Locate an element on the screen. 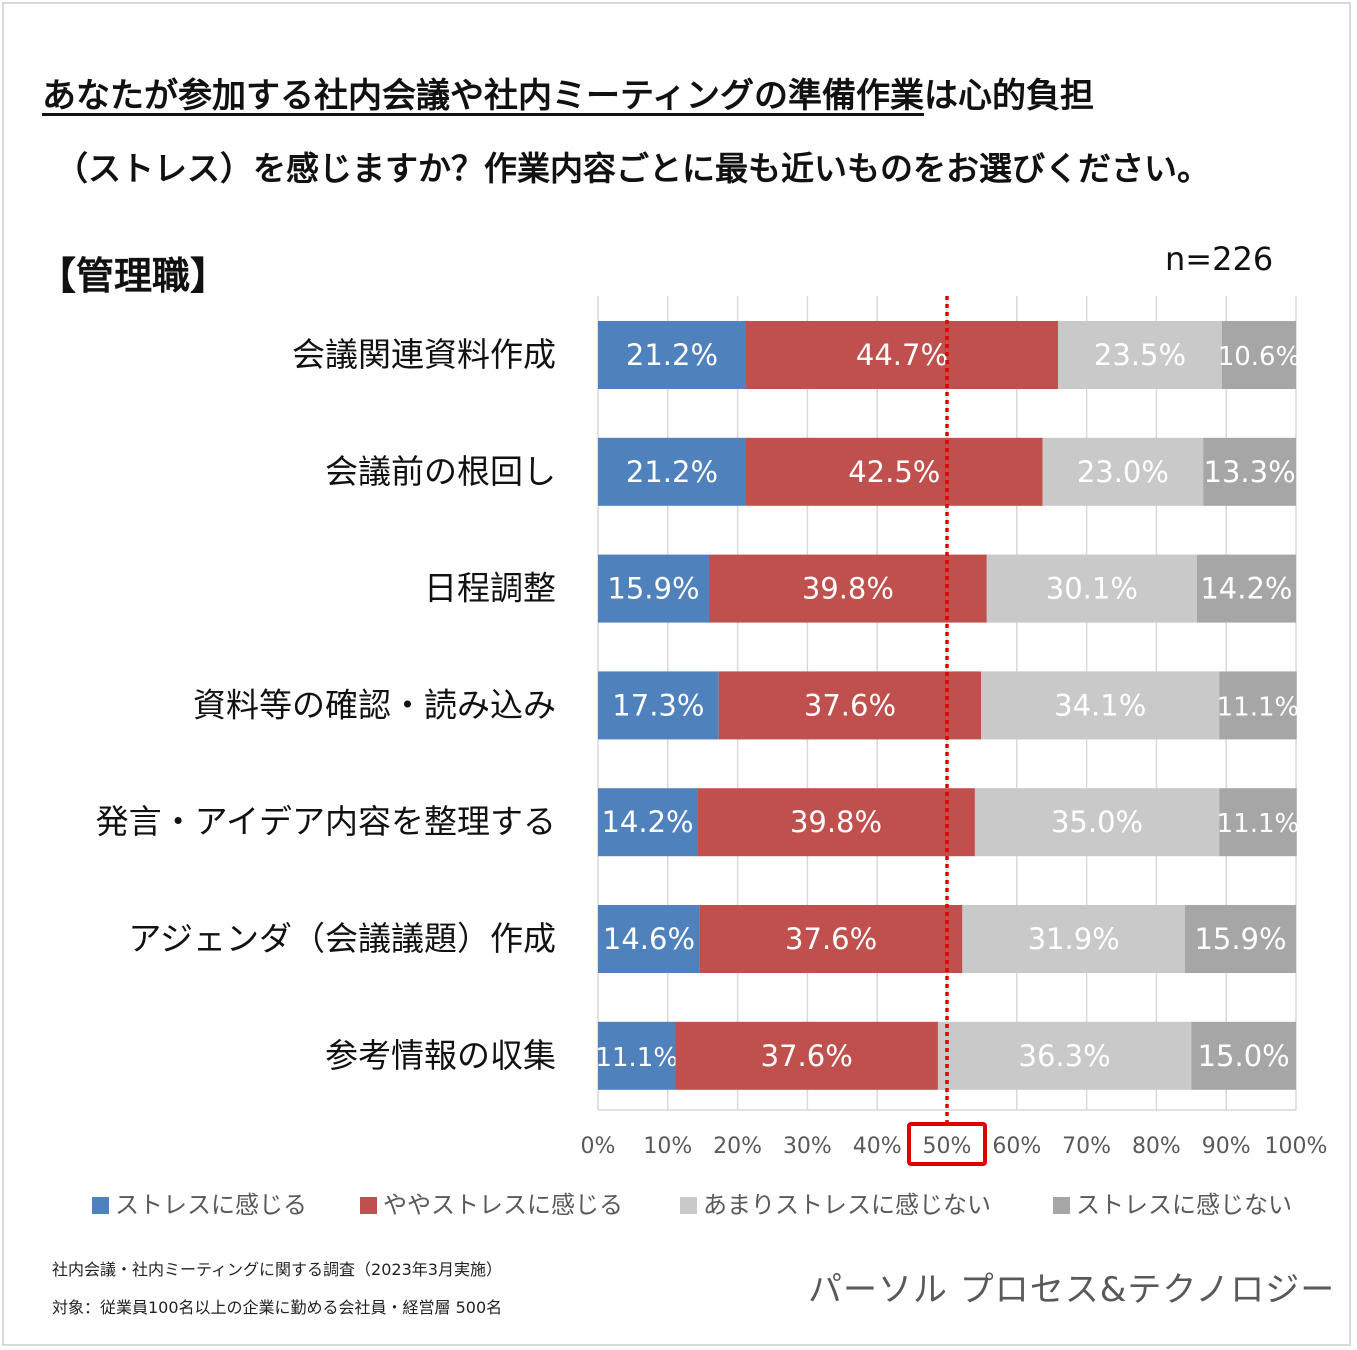 The width and height of the screenshot is (1357, 1350). x-tick-label: 80% is located at coordinates (1156, 1146).